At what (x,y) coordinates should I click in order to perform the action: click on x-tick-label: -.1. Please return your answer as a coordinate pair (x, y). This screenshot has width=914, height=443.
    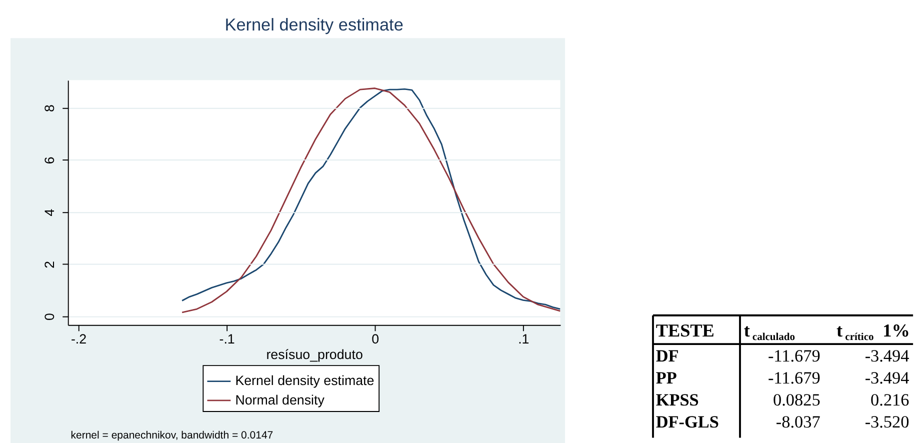
    Looking at the image, I should click on (227, 339).